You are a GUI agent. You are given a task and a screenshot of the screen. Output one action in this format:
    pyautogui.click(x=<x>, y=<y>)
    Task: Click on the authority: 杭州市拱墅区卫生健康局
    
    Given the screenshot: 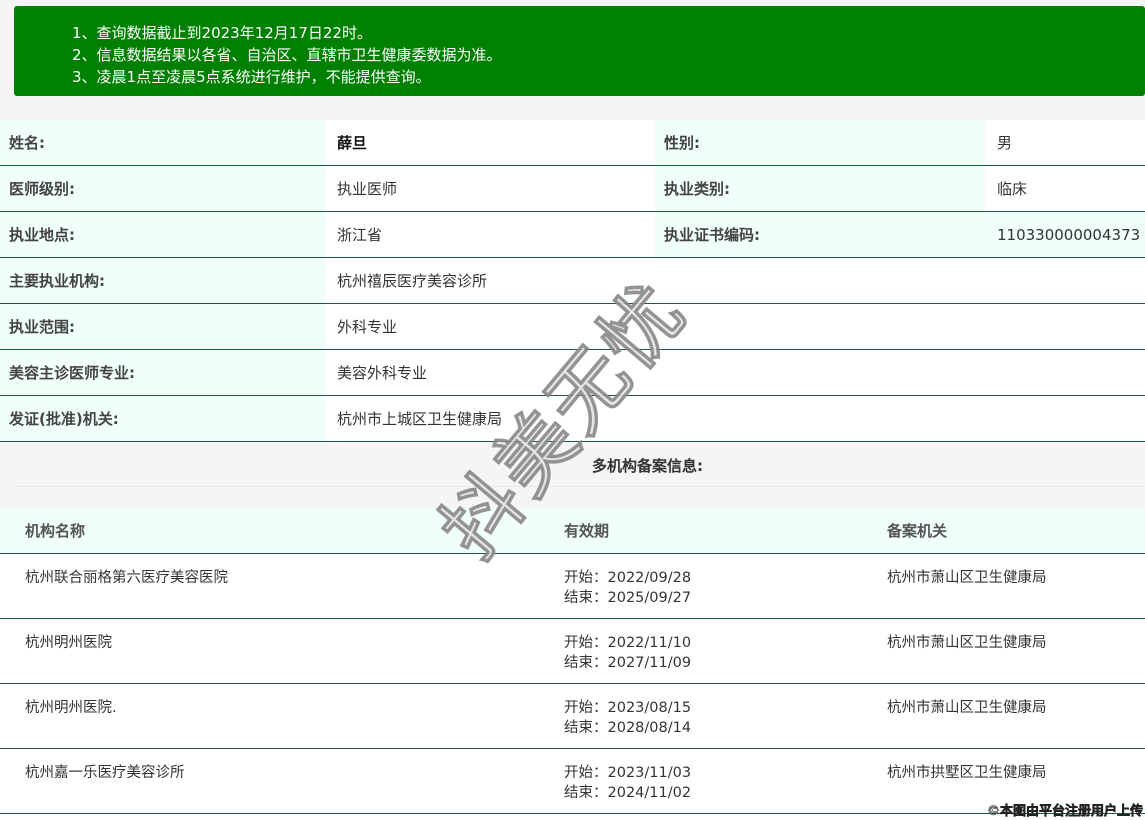 What is the action you would take?
    pyautogui.click(x=967, y=773)
    